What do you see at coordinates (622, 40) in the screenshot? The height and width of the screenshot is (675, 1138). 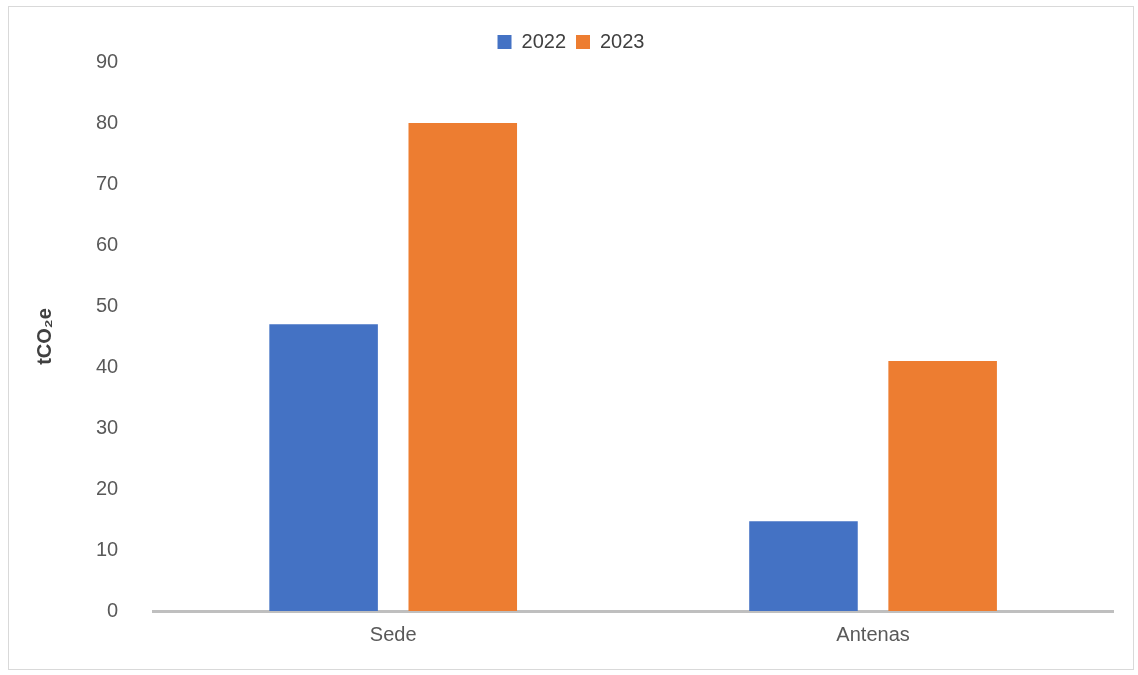 I see `legend-label: 2023` at bounding box center [622, 40].